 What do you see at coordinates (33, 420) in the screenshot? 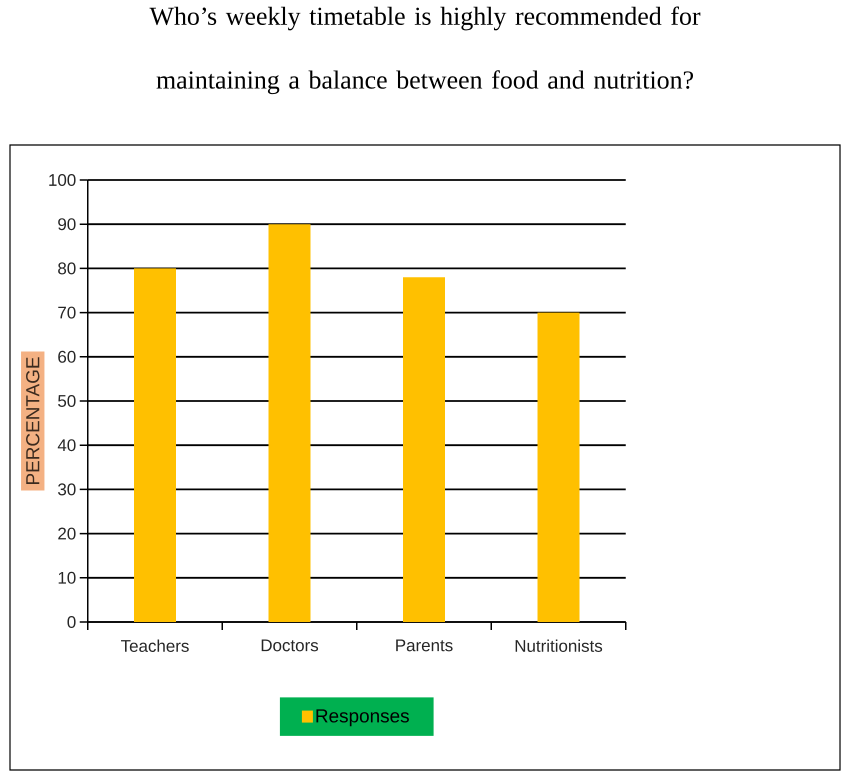
I see `y-axis-title: PERCENTAGE` at bounding box center [33, 420].